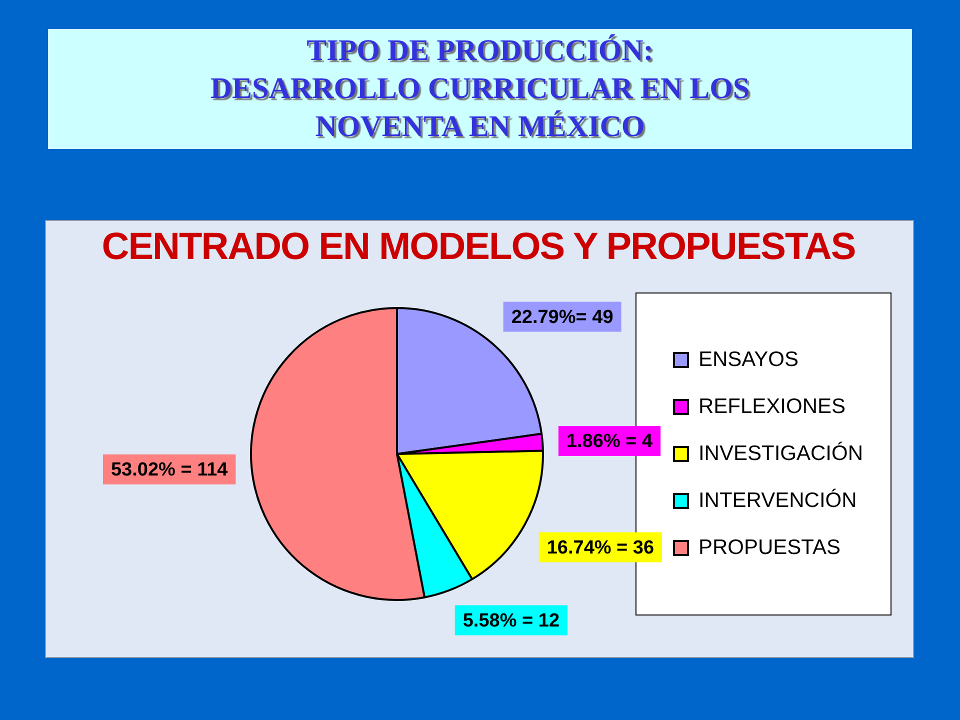  I want to click on data-label: 5.58% = 12, so click(511, 621).